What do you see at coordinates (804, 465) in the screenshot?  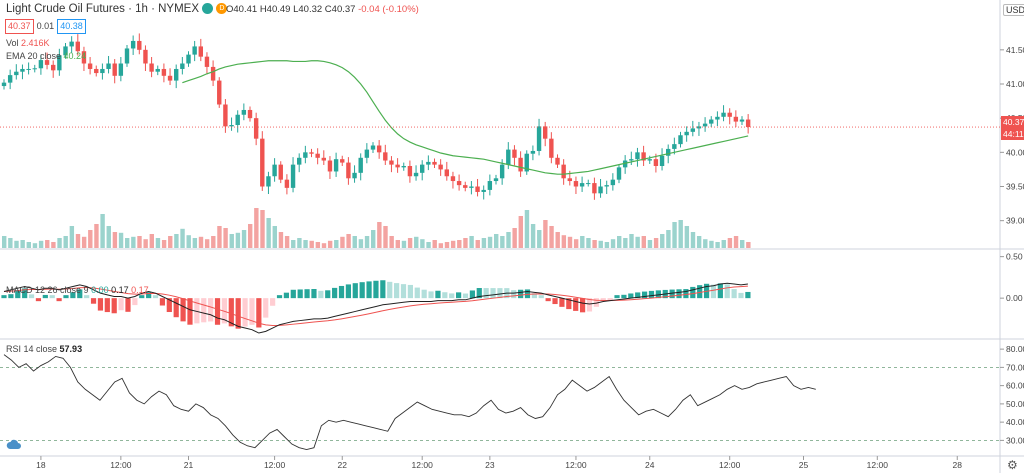 I see `time-tick-label: 25` at bounding box center [804, 465].